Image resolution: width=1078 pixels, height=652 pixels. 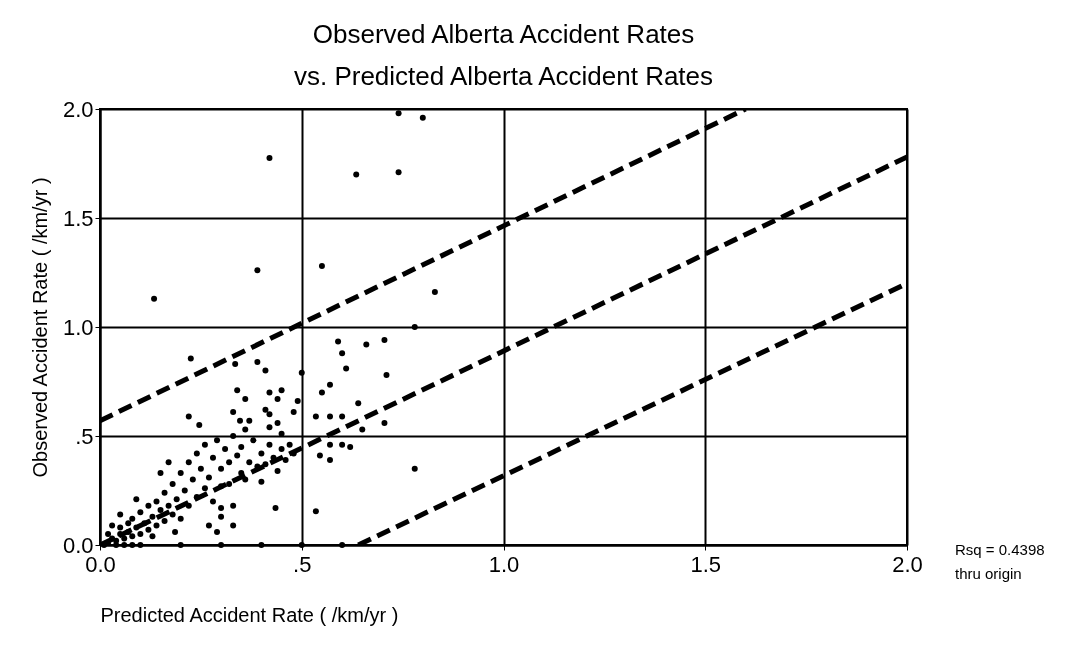 What do you see at coordinates (503, 76) in the screenshot?
I see `text: vs. Predicted Alberta Accident Rates` at bounding box center [503, 76].